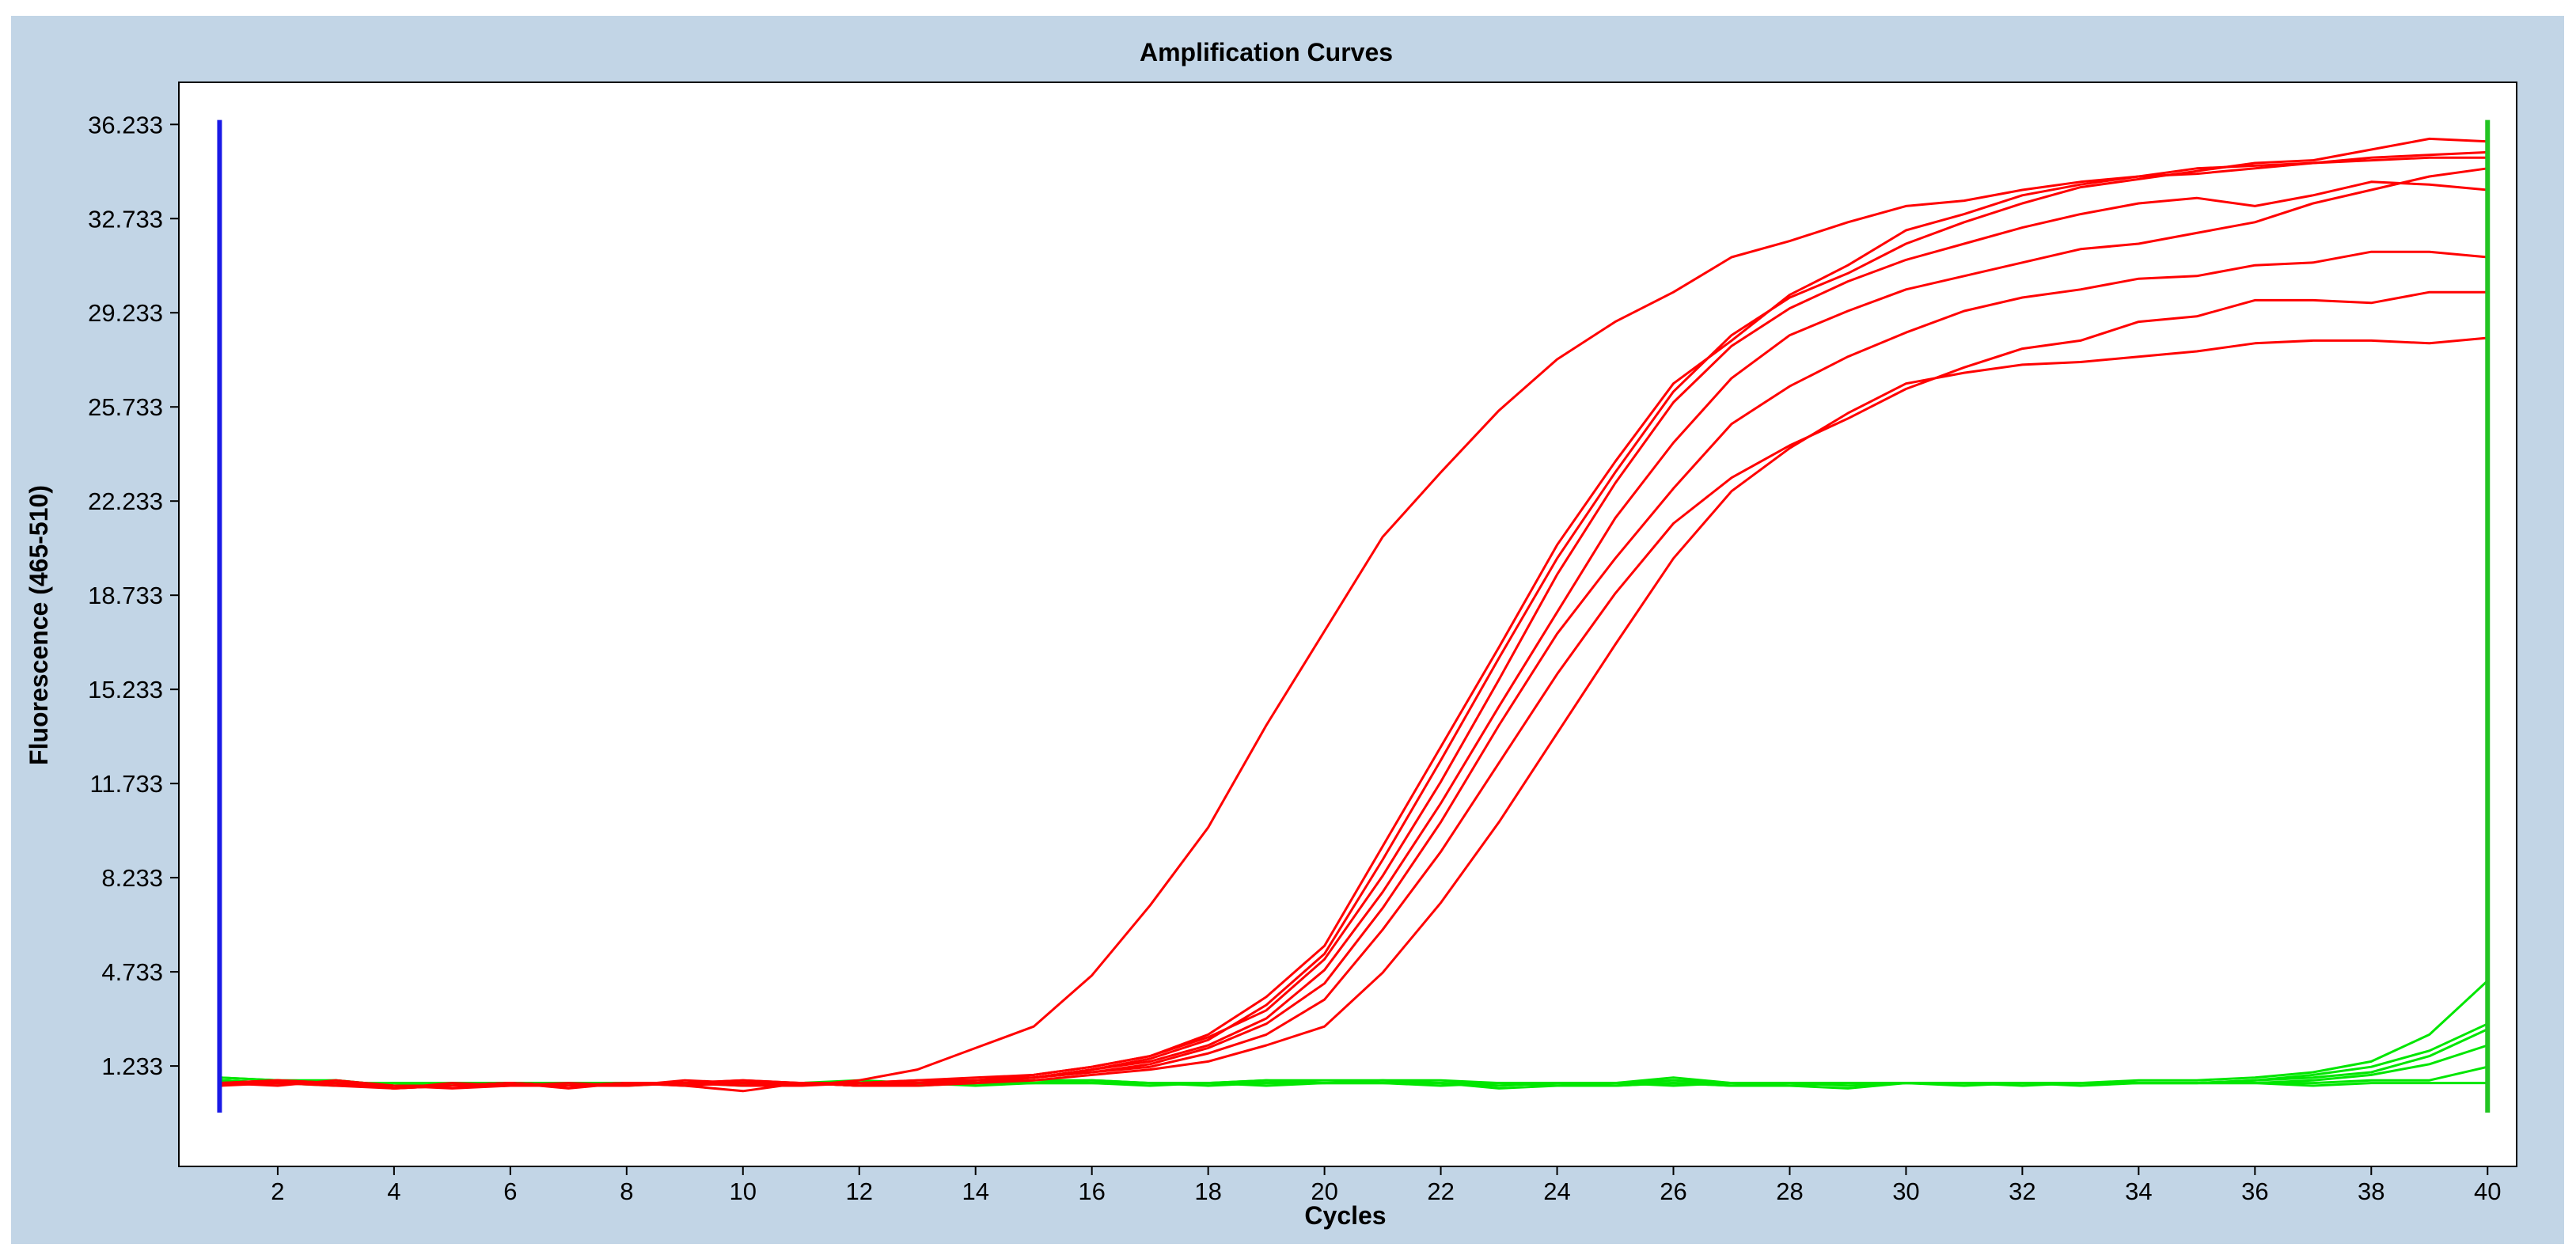  What do you see at coordinates (1266, 52) in the screenshot?
I see `chart-title: Amplification Curves` at bounding box center [1266, 52].